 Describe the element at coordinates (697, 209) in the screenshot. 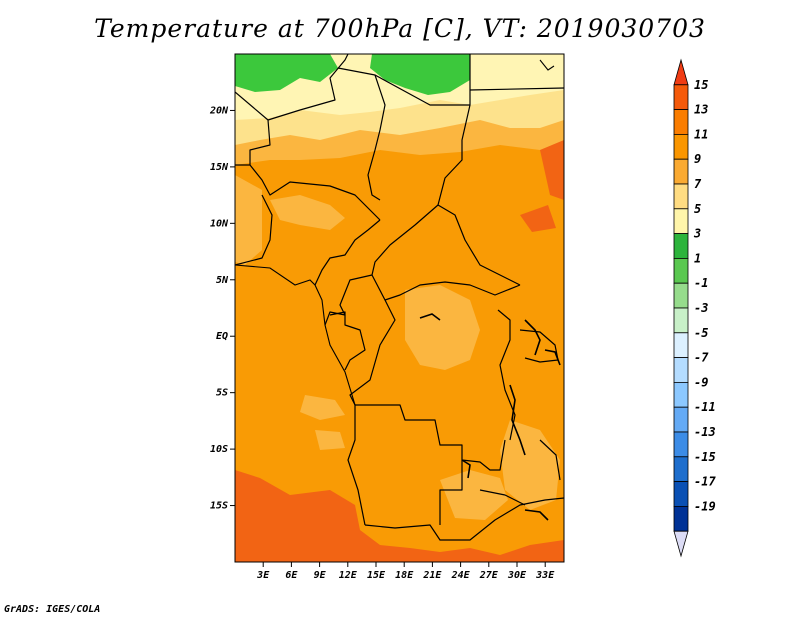

I see `colorbar-label: 5` at that location.